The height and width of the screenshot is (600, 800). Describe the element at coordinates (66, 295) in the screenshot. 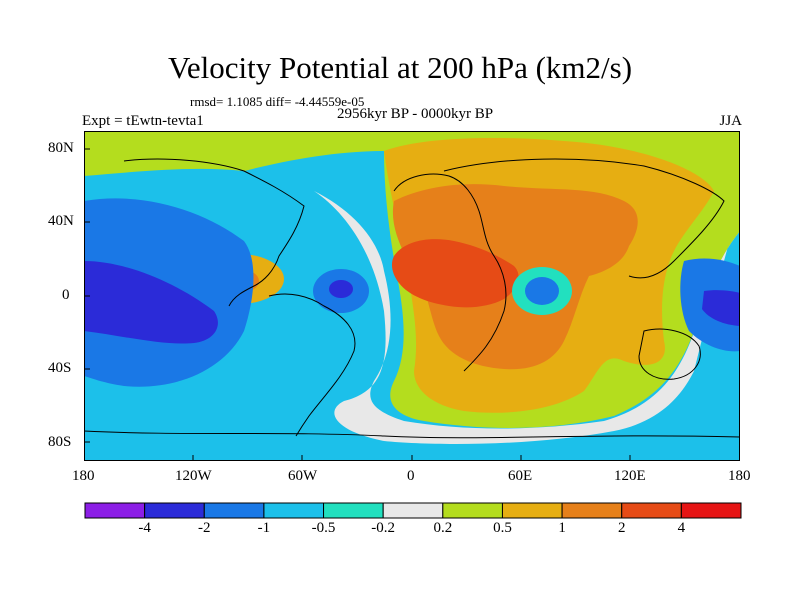

I see `lat-label: 0` at that location.